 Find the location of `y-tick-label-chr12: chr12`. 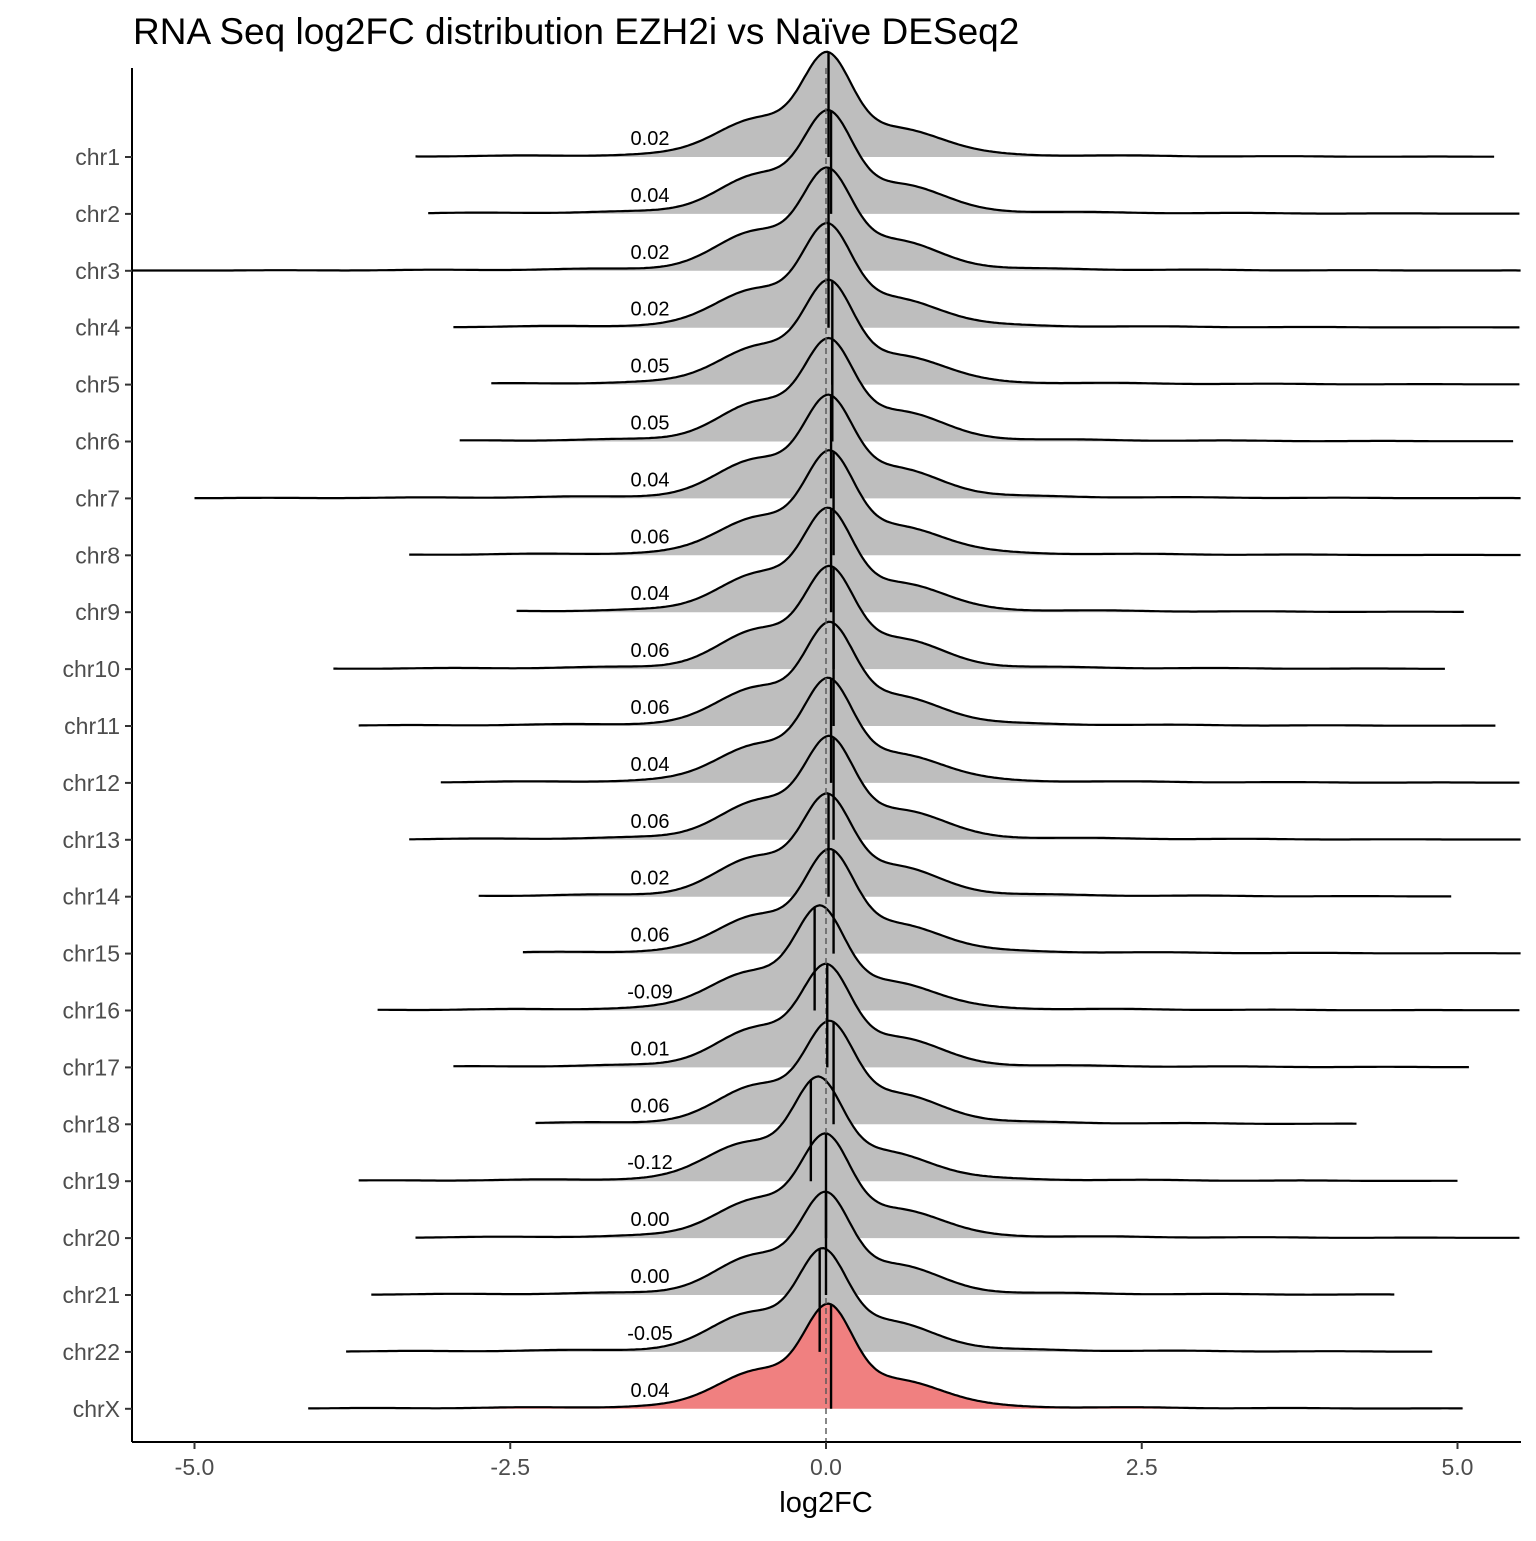

y-tick-label-chr12: chr12 is located at coordinates (91, 783).